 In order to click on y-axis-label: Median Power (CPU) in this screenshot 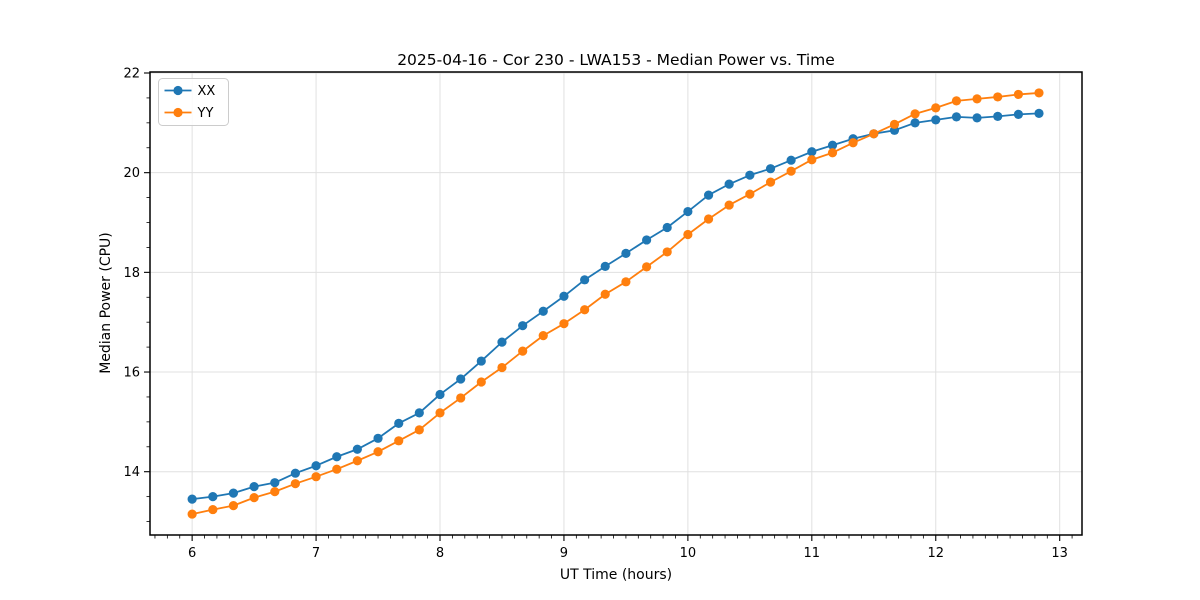, I will do `click(106, 303)`.